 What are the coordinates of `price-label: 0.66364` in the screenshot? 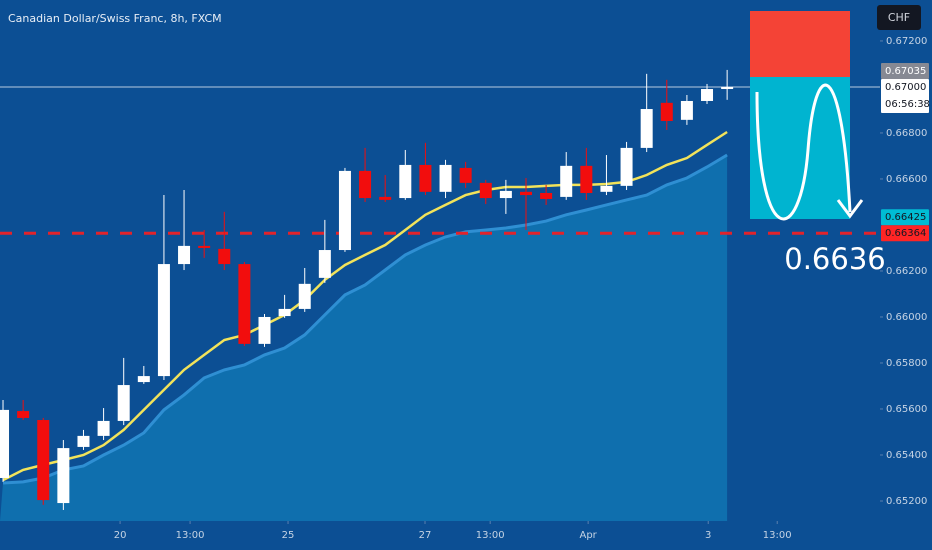 It's located at (905, 233).